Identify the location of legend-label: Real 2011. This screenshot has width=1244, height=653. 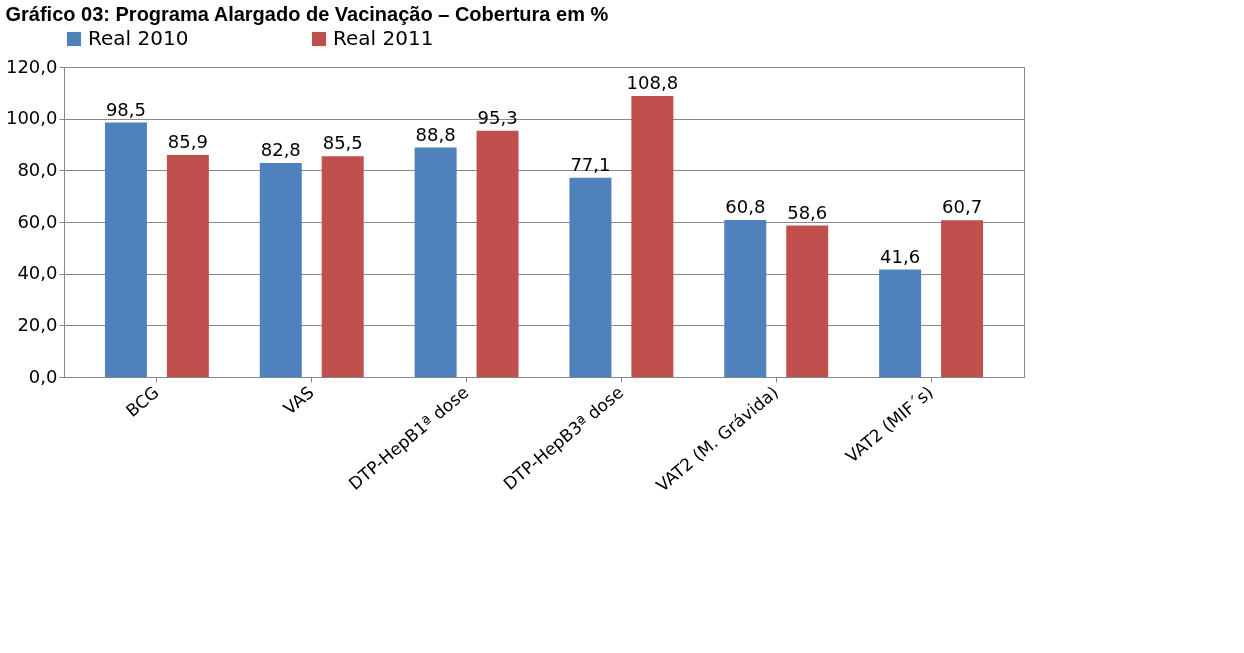
(383, 38).